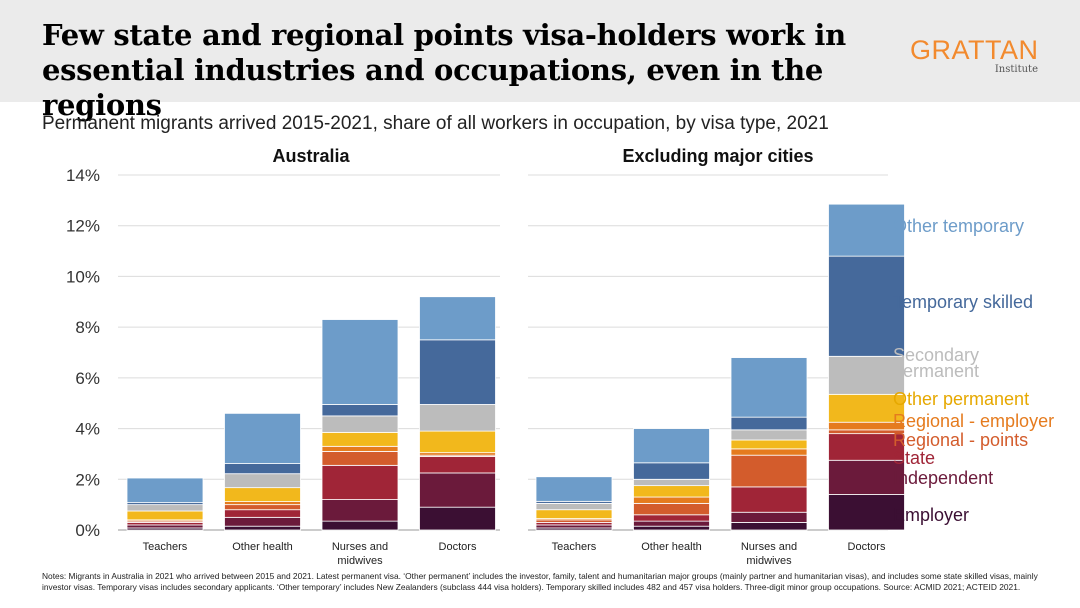 The height and width of the screenshot is (608, 1080). I want to click on panel-title: Australia, so click(311, 156).